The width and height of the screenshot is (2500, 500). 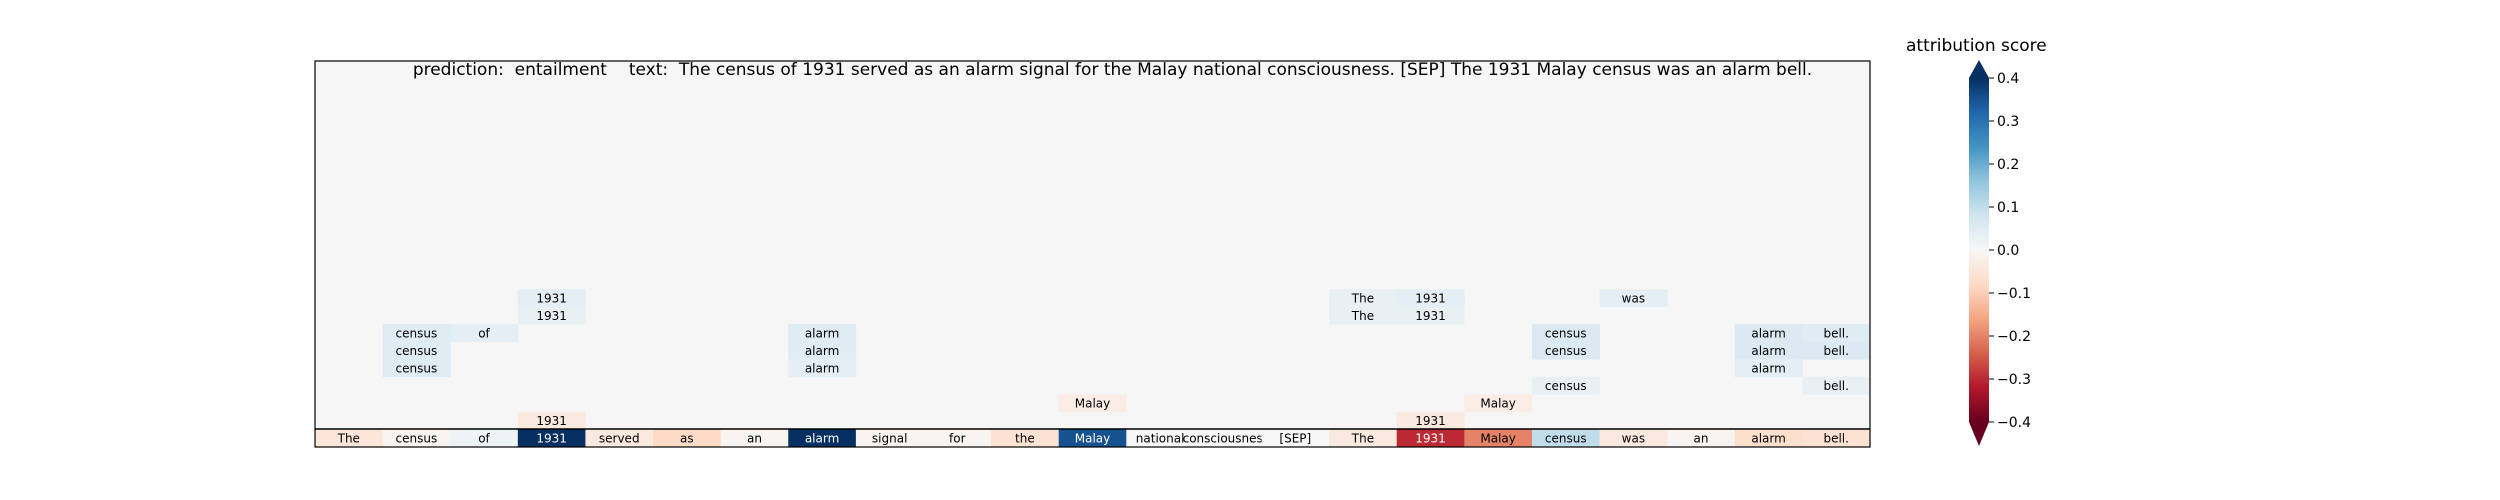 I want to click on input-token-label: served, so click(x=619, y=439).